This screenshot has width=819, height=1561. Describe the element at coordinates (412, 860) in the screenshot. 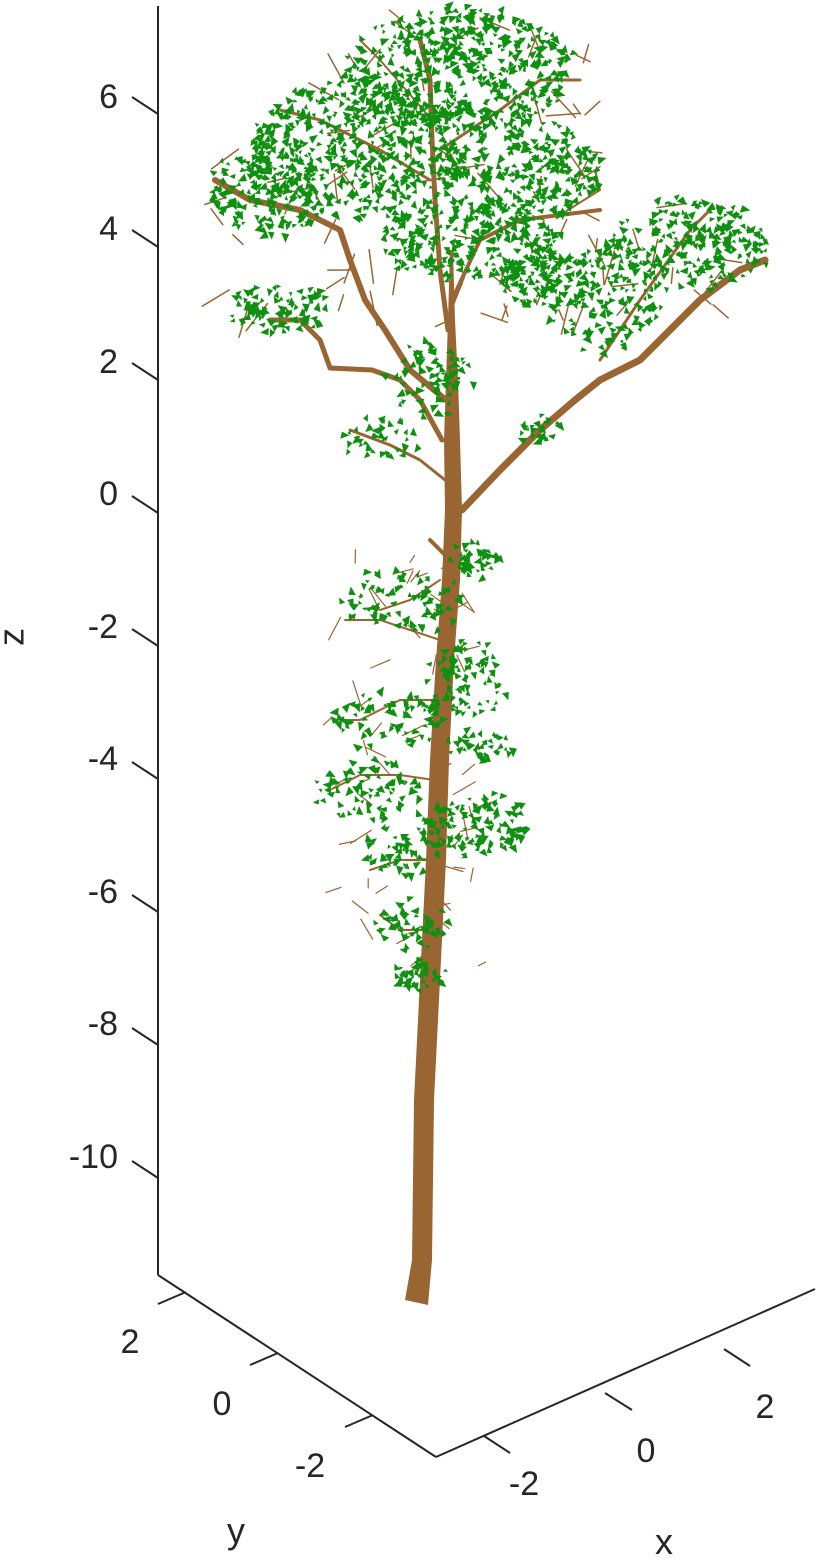

I see `tree-branch` at that location.